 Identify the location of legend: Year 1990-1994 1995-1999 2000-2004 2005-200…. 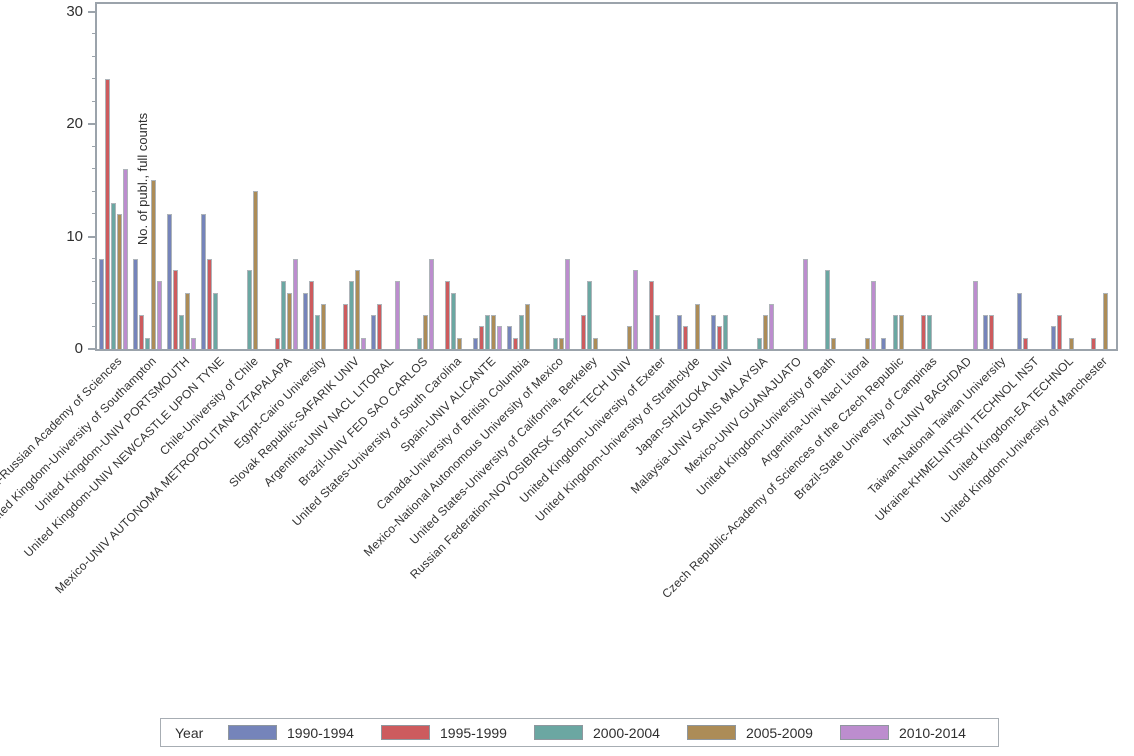
(579, 732).